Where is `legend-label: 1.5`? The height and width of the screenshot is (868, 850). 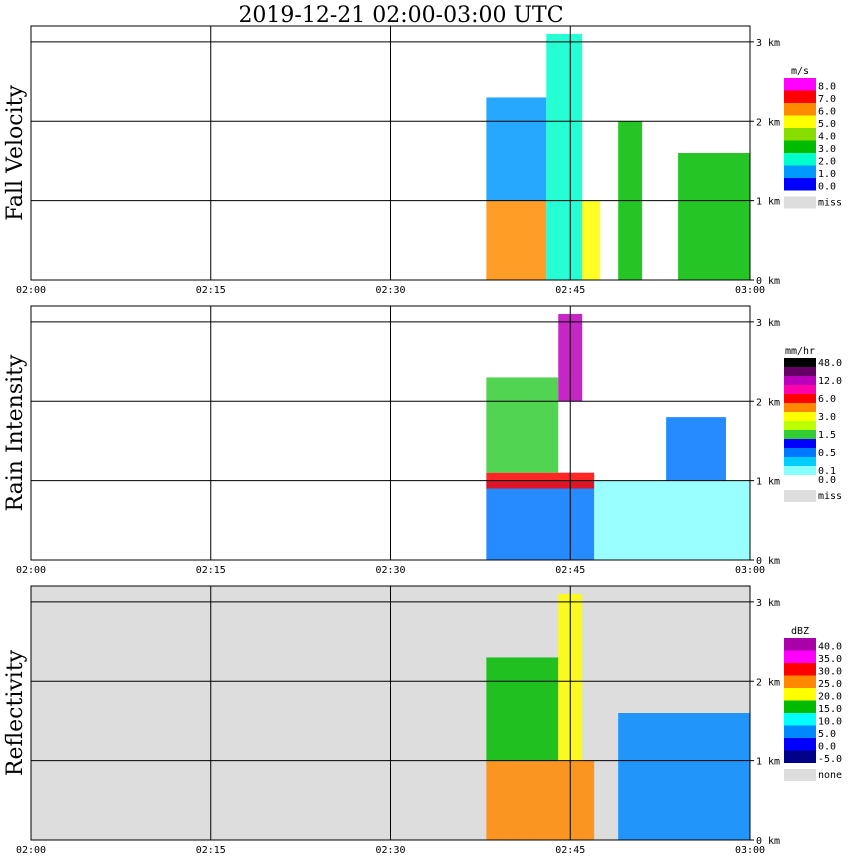
legend-label: 1.5 is located at coordinates (827, 435).